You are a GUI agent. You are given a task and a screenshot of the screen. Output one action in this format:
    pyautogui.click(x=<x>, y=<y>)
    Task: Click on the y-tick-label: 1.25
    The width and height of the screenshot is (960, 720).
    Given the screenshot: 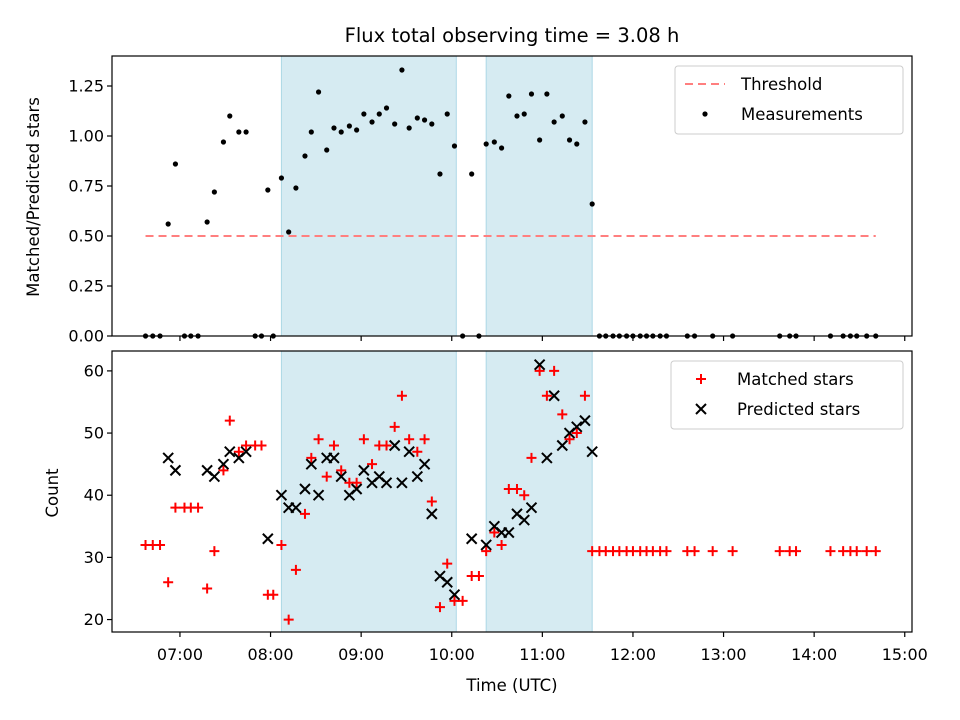 What is the action you would take?
    pyautogui.click(x=86, y=86)
    